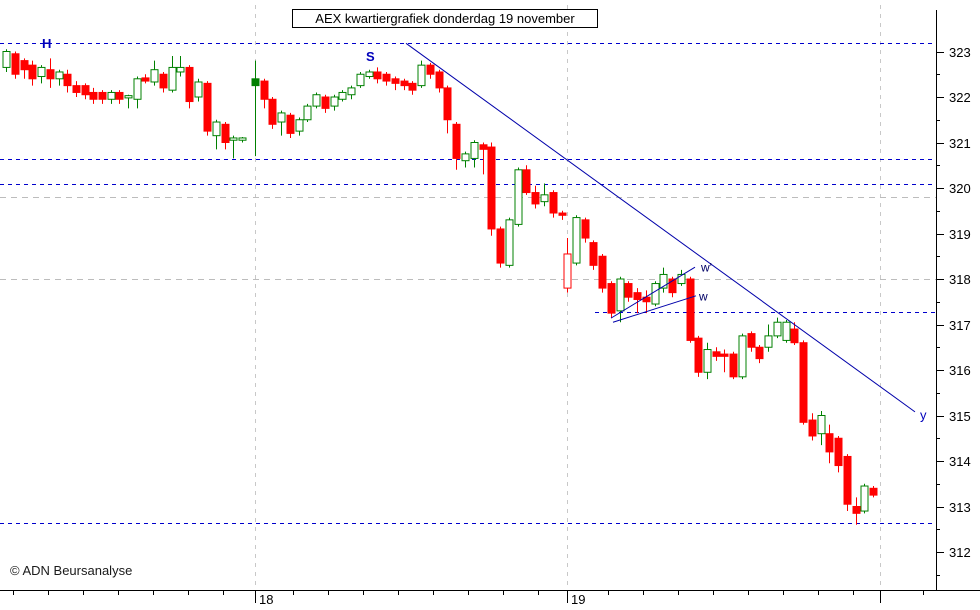 The width and height of the screenshot is (980, 610). Describe the element at coordinates (960, 188) in the screenshot. I see `y-axis-label: 320` at that location.